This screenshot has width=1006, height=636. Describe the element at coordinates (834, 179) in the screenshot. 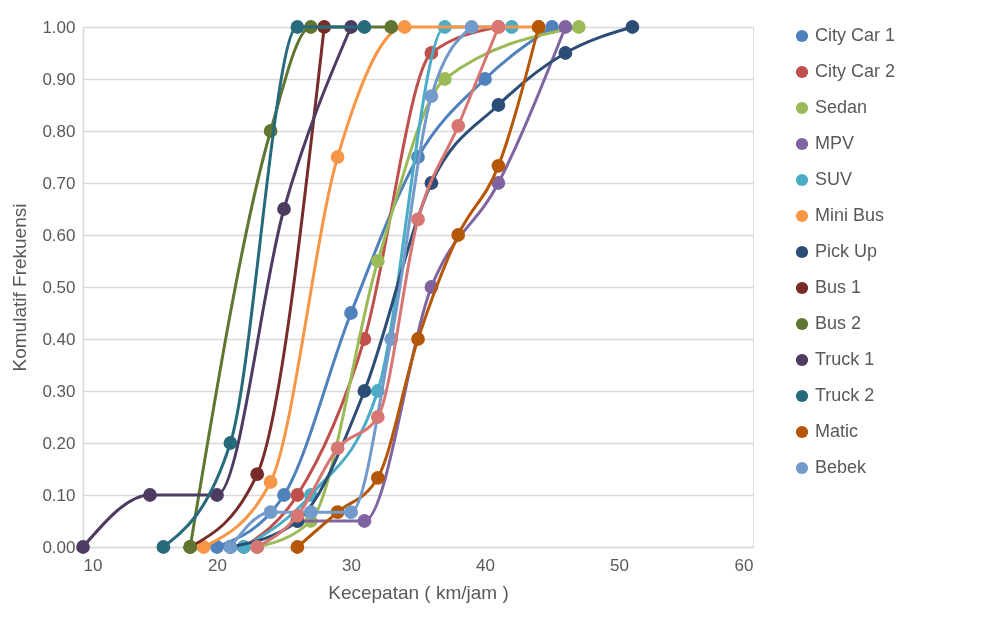

I see `legend-label: SUV` at that location.